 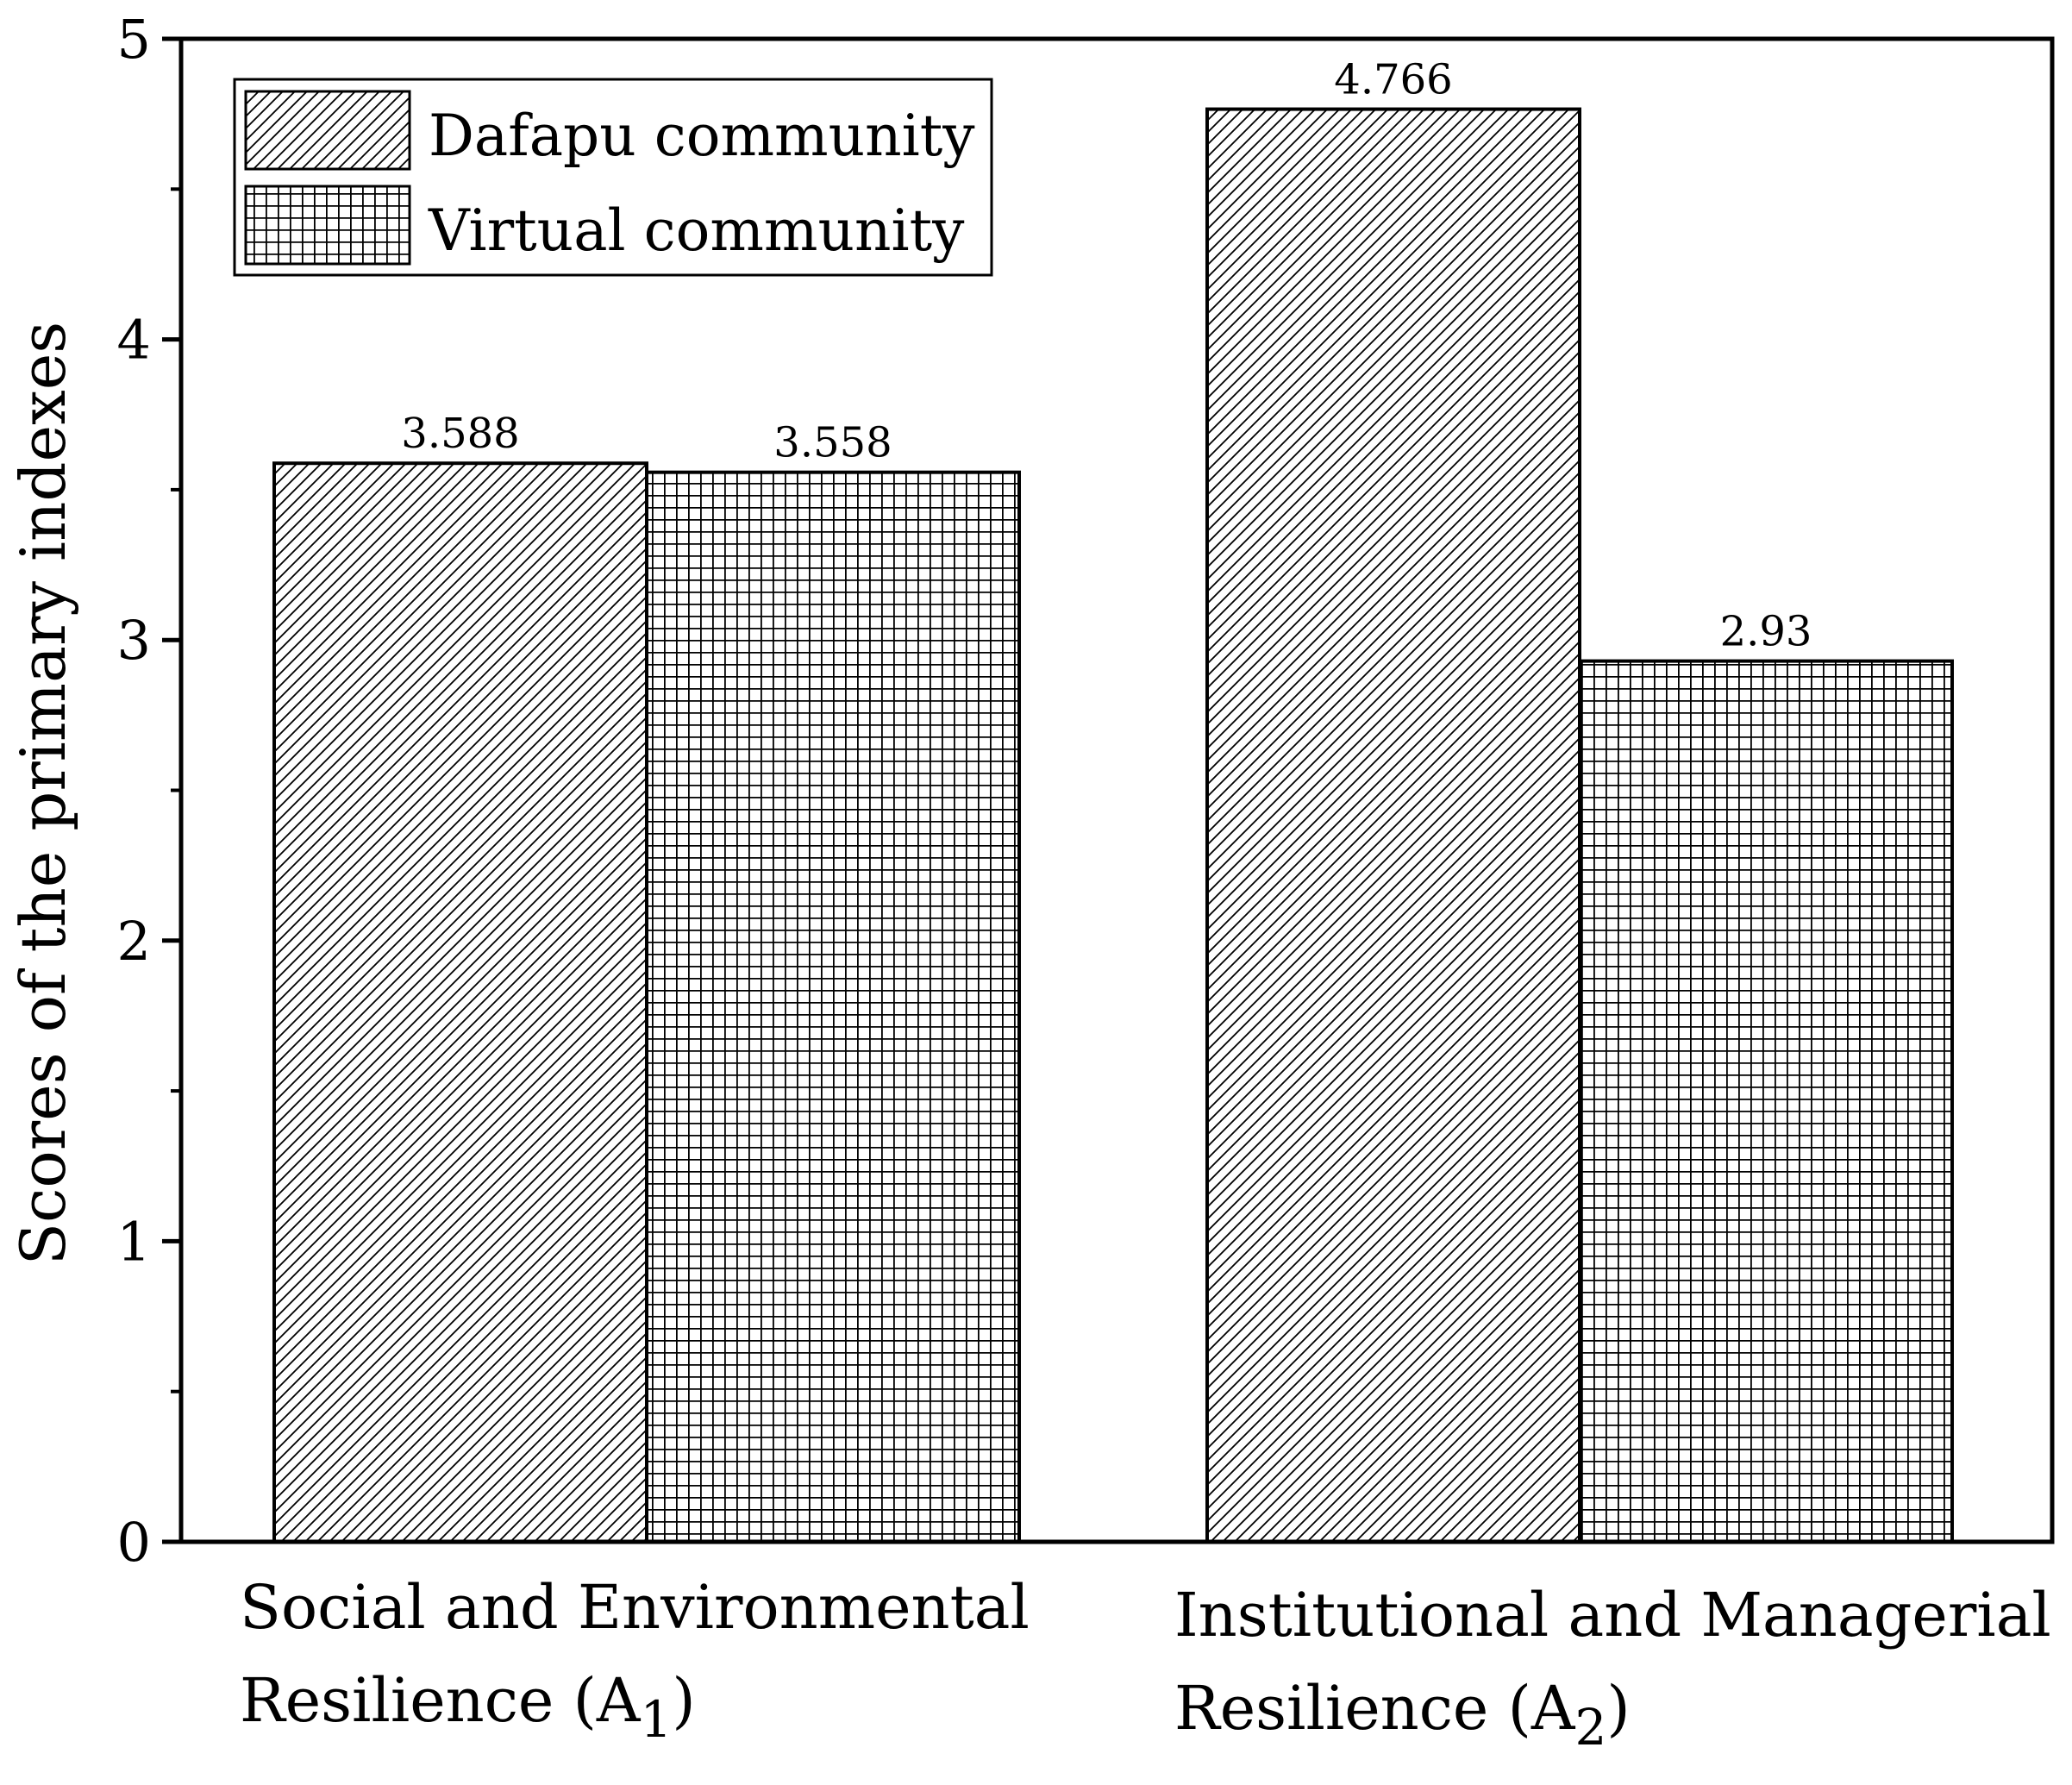 What do you see at coordinates (327, 130) in the screenshot?
I see `legend-swatch-dafapu` at bounding box center [327, 130].